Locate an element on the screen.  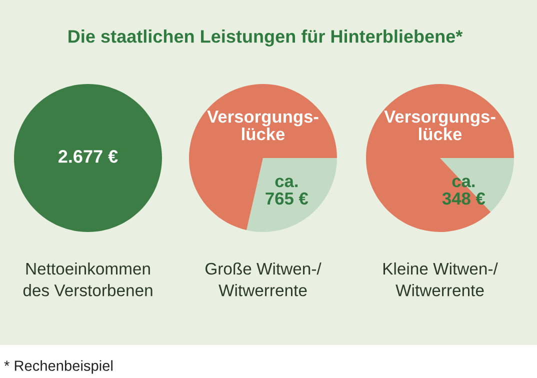
text: Die staatlichen Leistungen für Hinterbliebene* is located at coordinates (265, 38).